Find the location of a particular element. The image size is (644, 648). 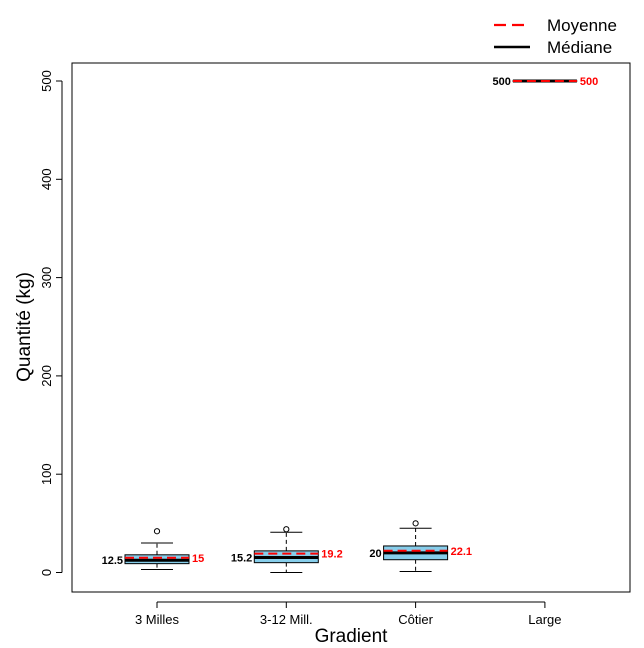

x-axis: 3 Milles 3-12 Mill. Côtier Large is located at coordinates (348, 614).